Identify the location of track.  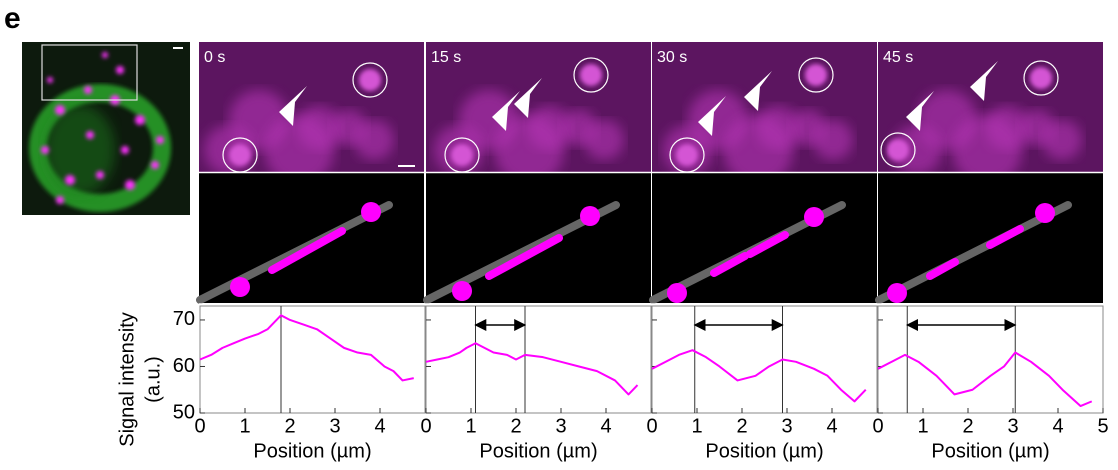
(973, 252).